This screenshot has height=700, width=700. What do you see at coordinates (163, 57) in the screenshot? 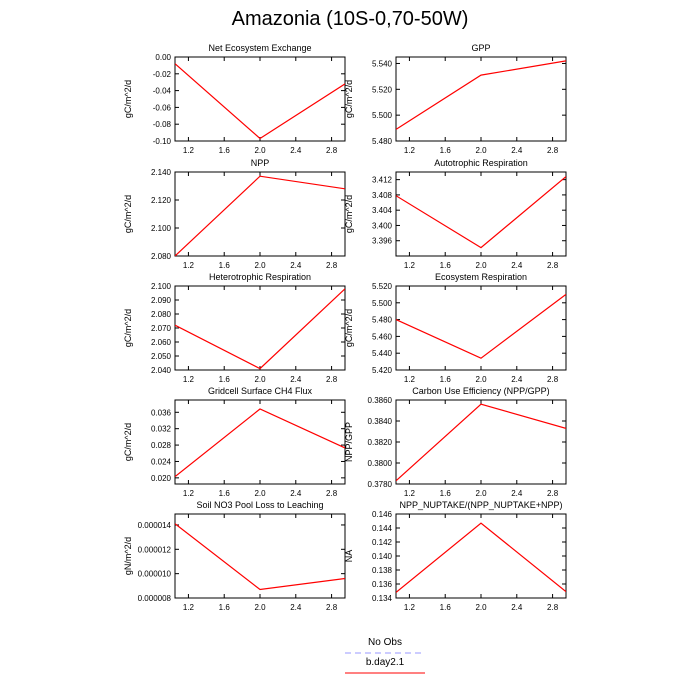
I see `y-tick-label: 0.00` at bounding box center [163, 57].